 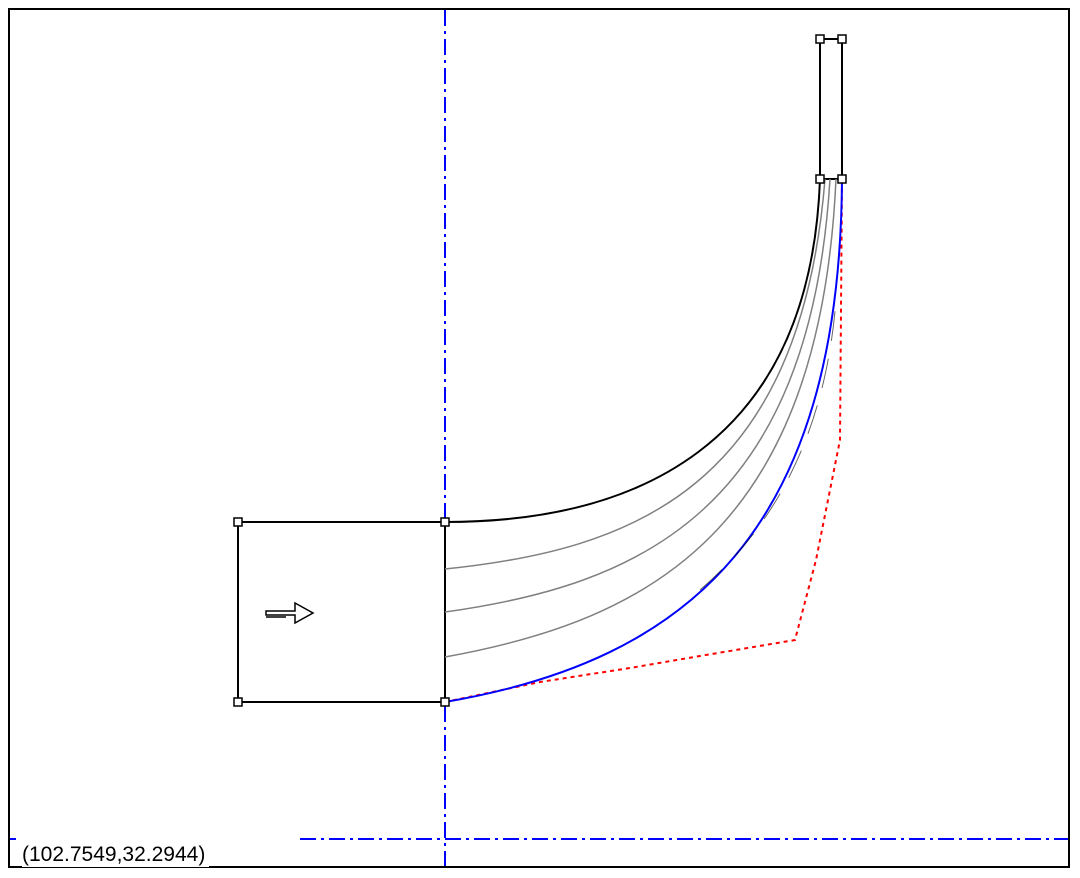 I want to click on handle-inlet-top-left, so click(x=238, y=522).